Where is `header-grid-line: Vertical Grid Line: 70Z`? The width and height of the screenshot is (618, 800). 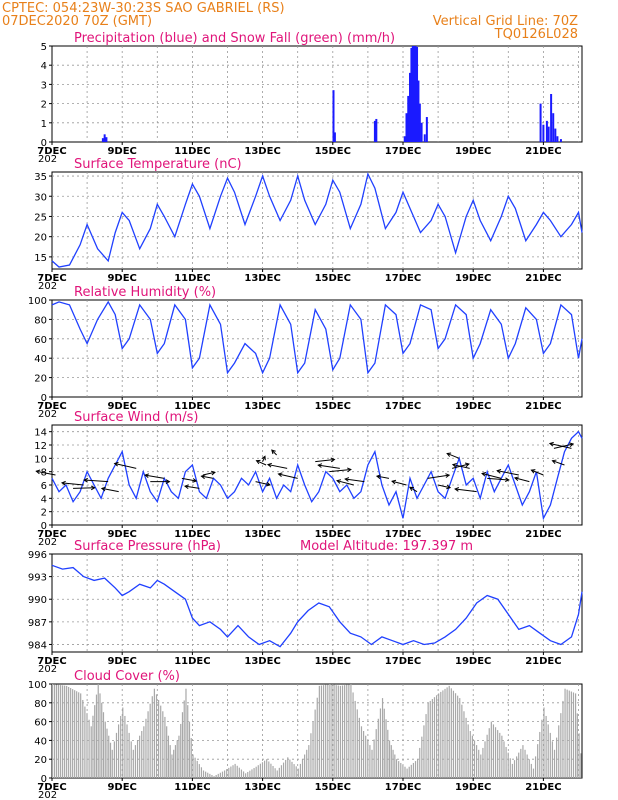
header-grid-line: Vertical Grid Line: 70Z is located at coordinates (505, 21).